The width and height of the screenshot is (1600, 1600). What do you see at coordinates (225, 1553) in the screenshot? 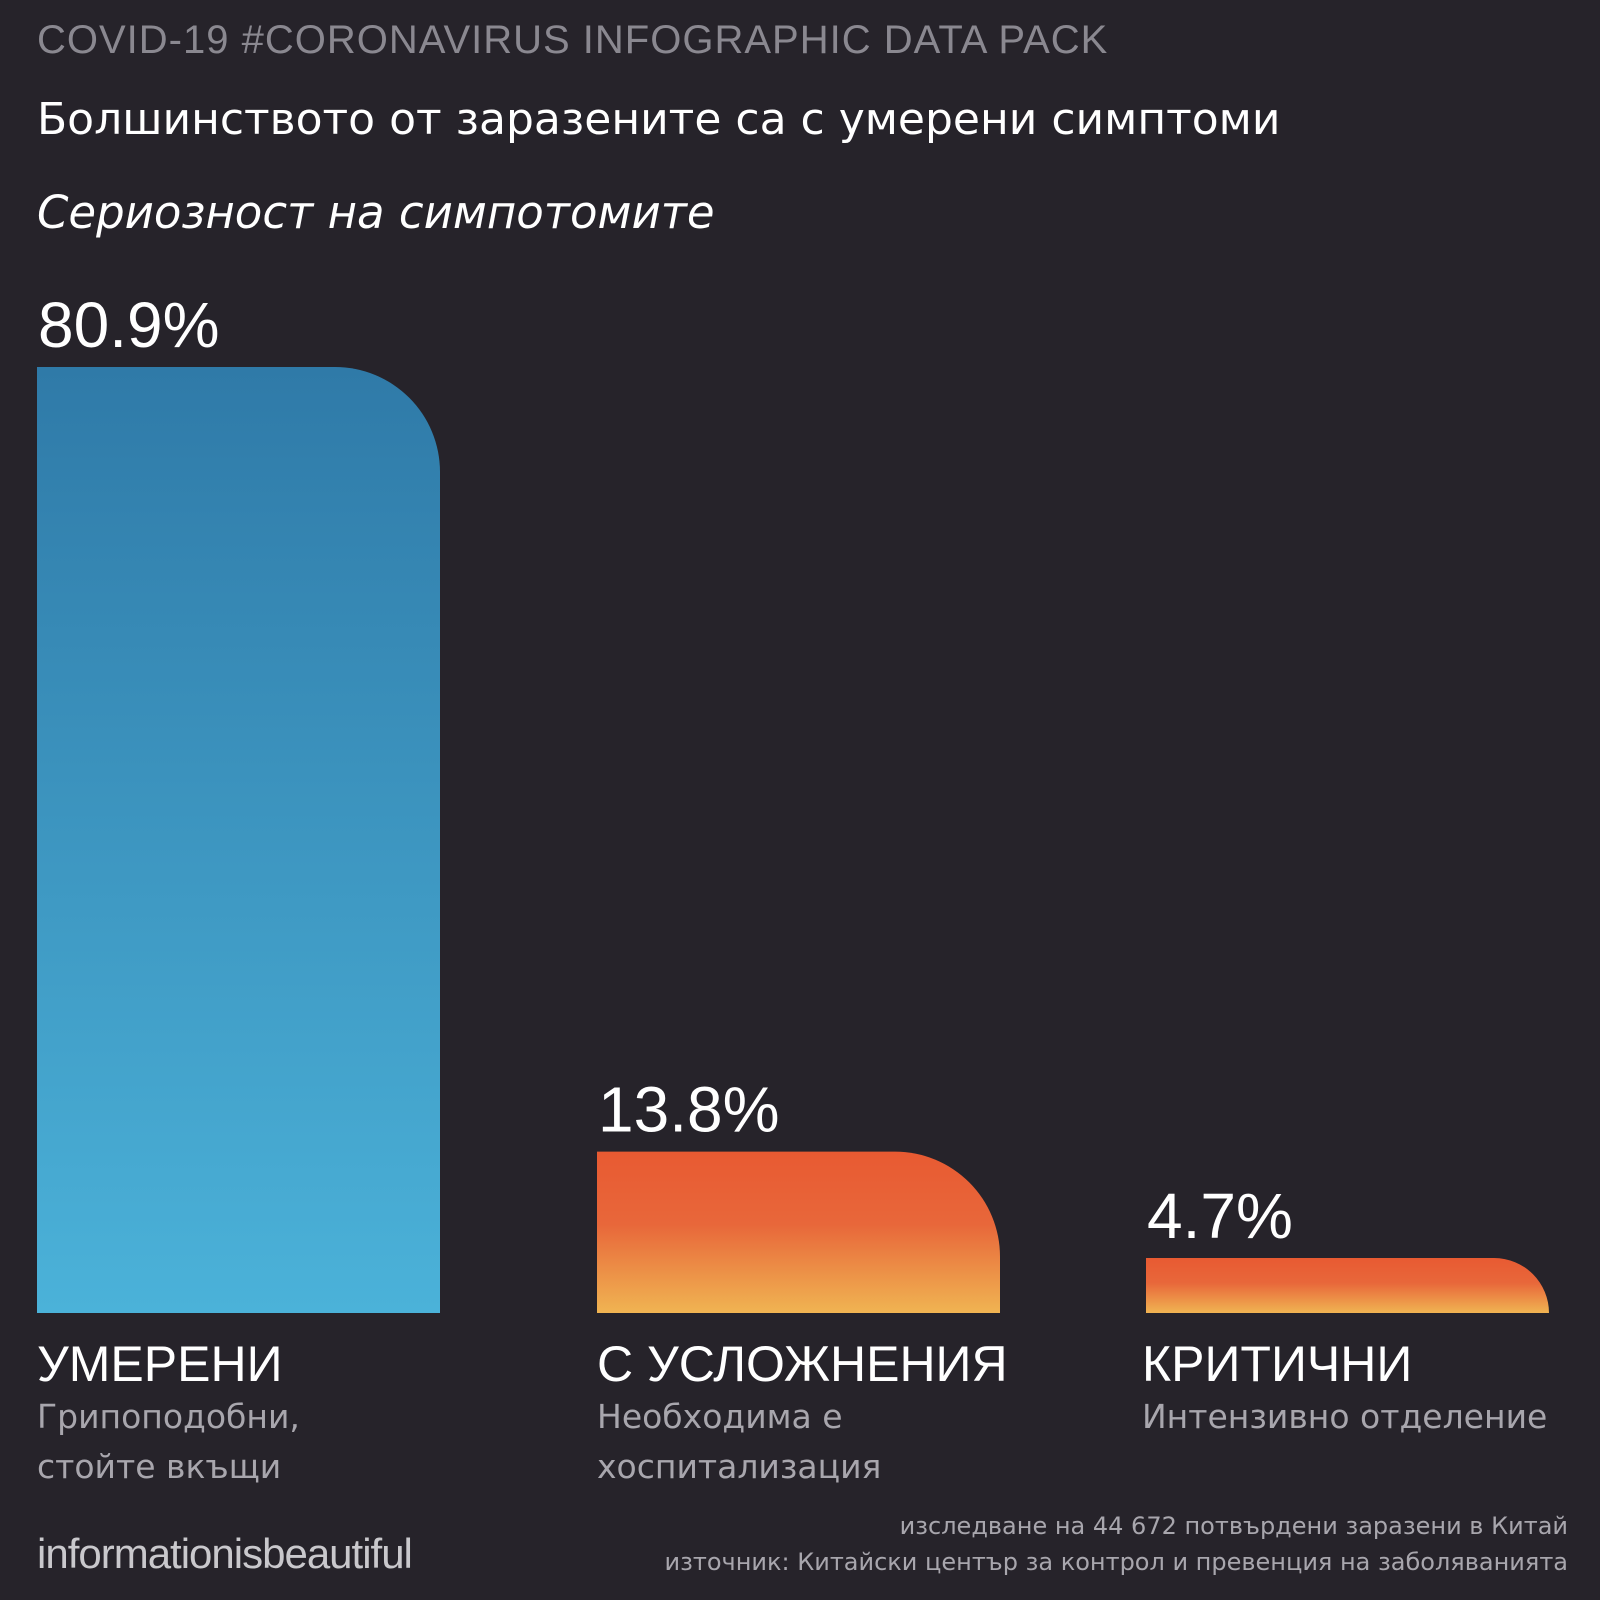
I see `publisher-logo: informationisbeautiful` at bounding box center [225, 1553].